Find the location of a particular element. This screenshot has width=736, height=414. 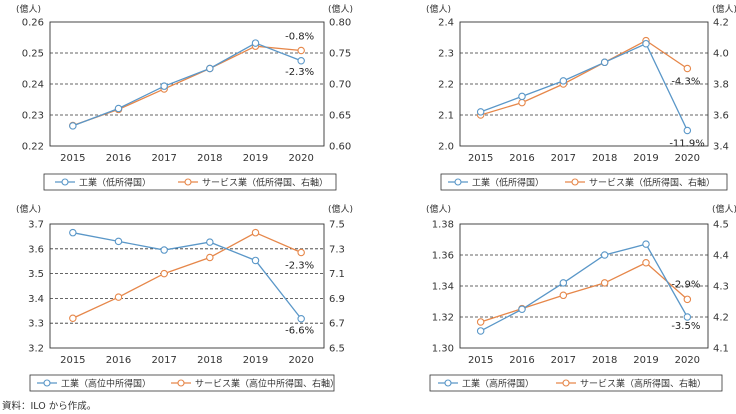

left-tick-label: 3.3 is located at coordinates (36, 324).